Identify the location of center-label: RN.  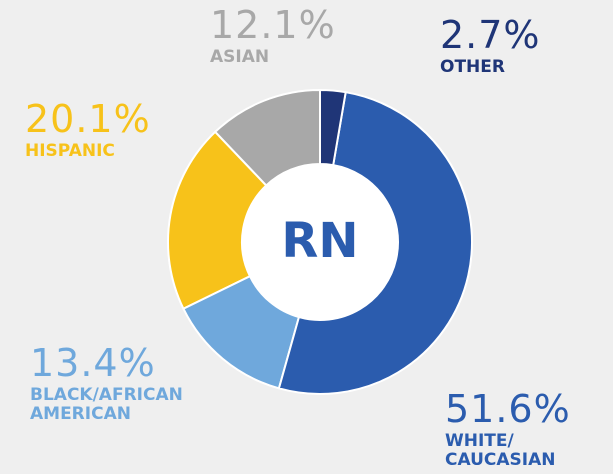
(319, 241).